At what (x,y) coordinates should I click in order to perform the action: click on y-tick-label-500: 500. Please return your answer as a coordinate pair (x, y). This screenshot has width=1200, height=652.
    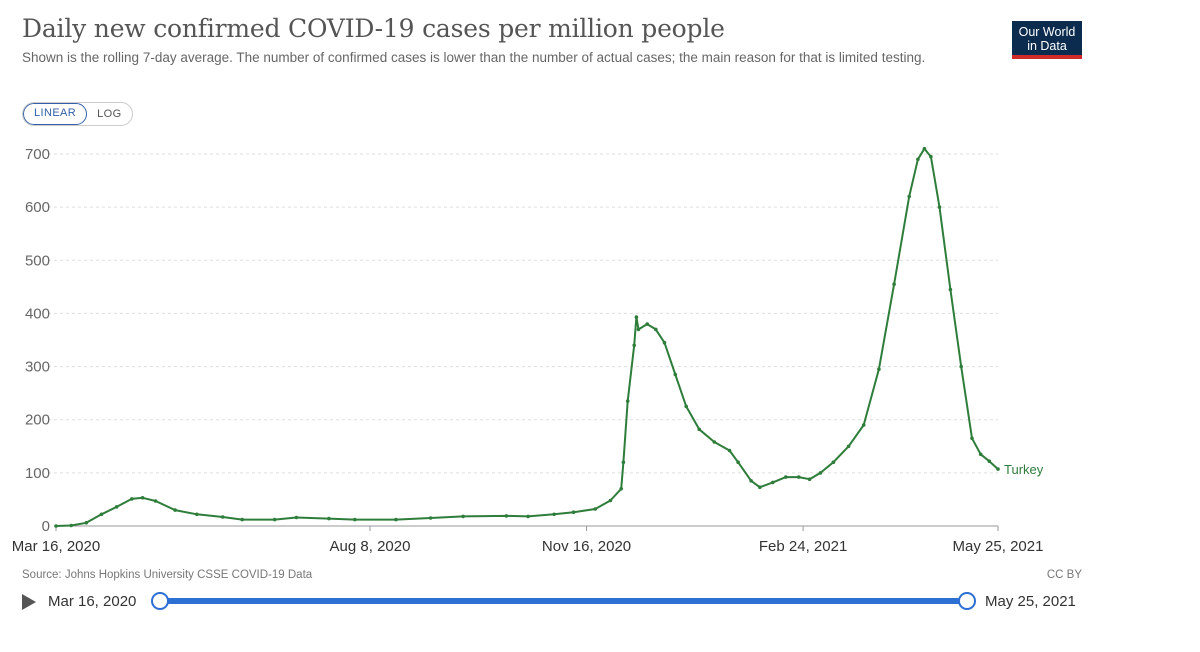
    Looking at the image, I should click on (37, 260).